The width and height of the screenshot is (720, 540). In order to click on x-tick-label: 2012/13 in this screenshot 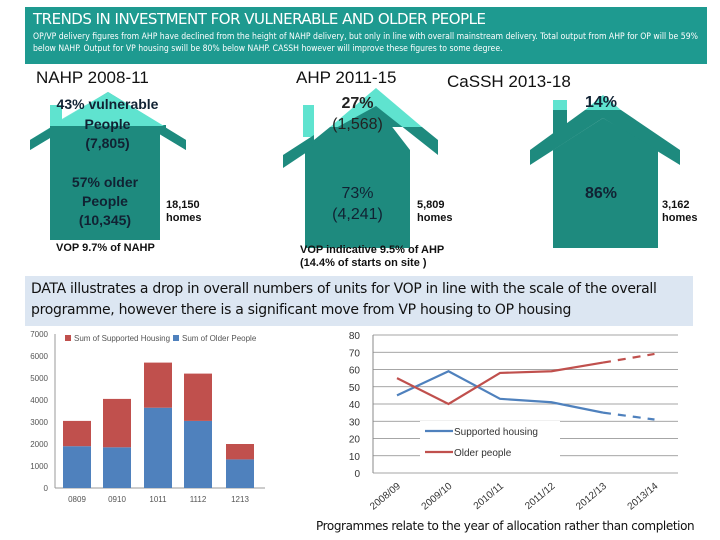, I will do `click(591, 497)`.